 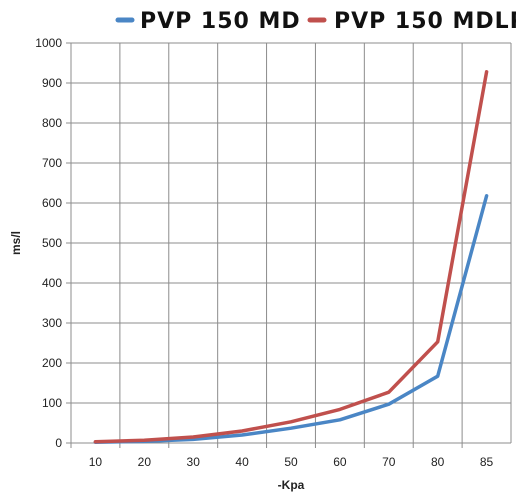 I want to click on y-tick-label: 200, so click(x=52, y=363).